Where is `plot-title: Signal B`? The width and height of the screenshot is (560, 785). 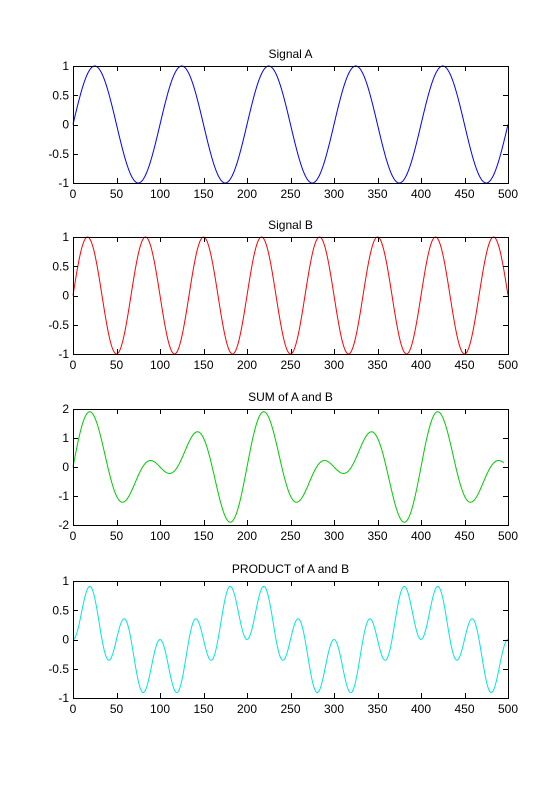
plot-title: Signal B is located at coordinates (290, 225).